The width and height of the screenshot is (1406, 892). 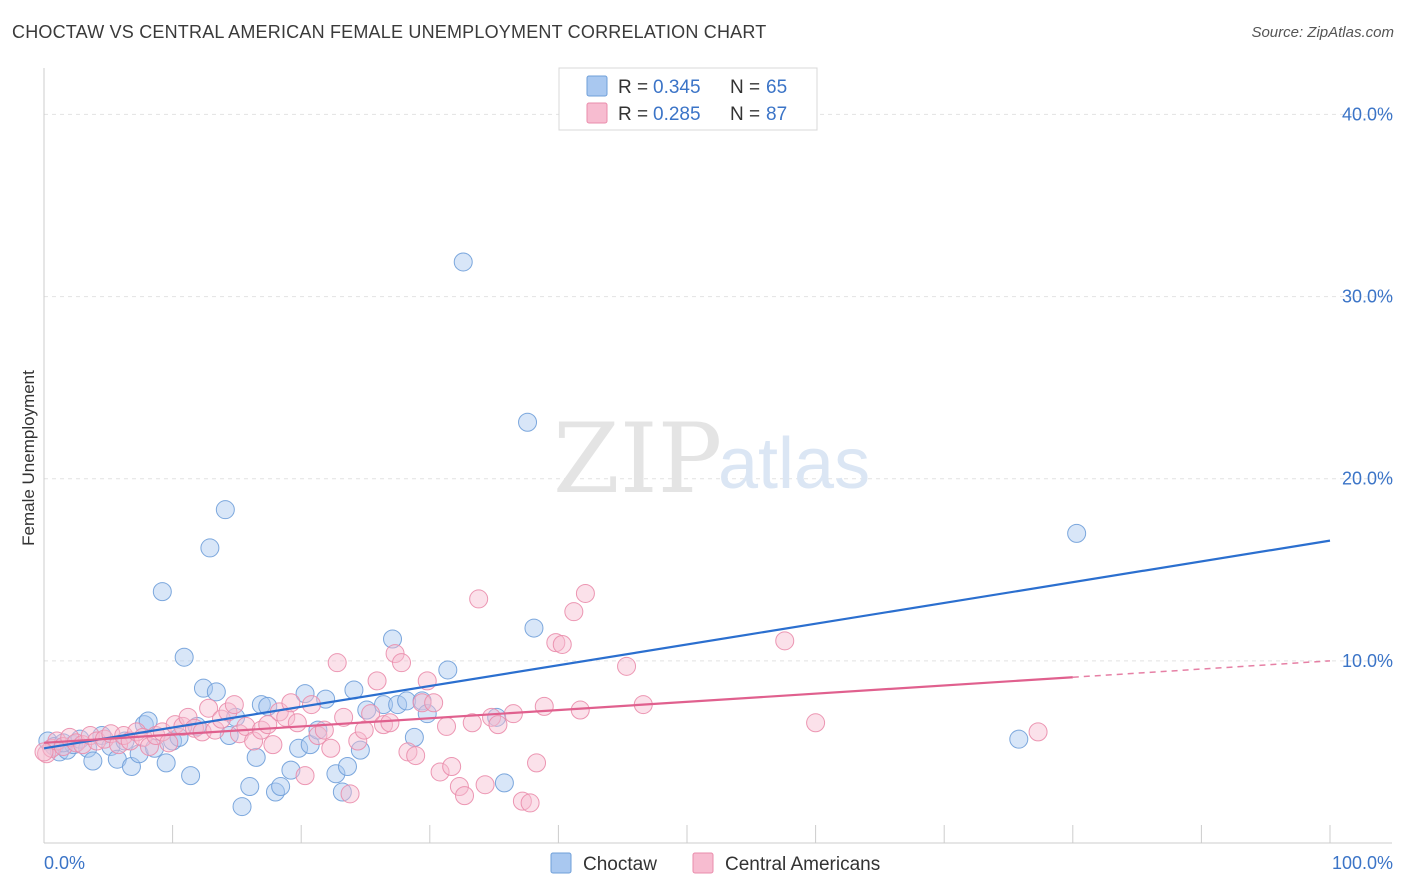 I want to click on bottom-legend-swatch-choctaw, so click(x=561, y=863).